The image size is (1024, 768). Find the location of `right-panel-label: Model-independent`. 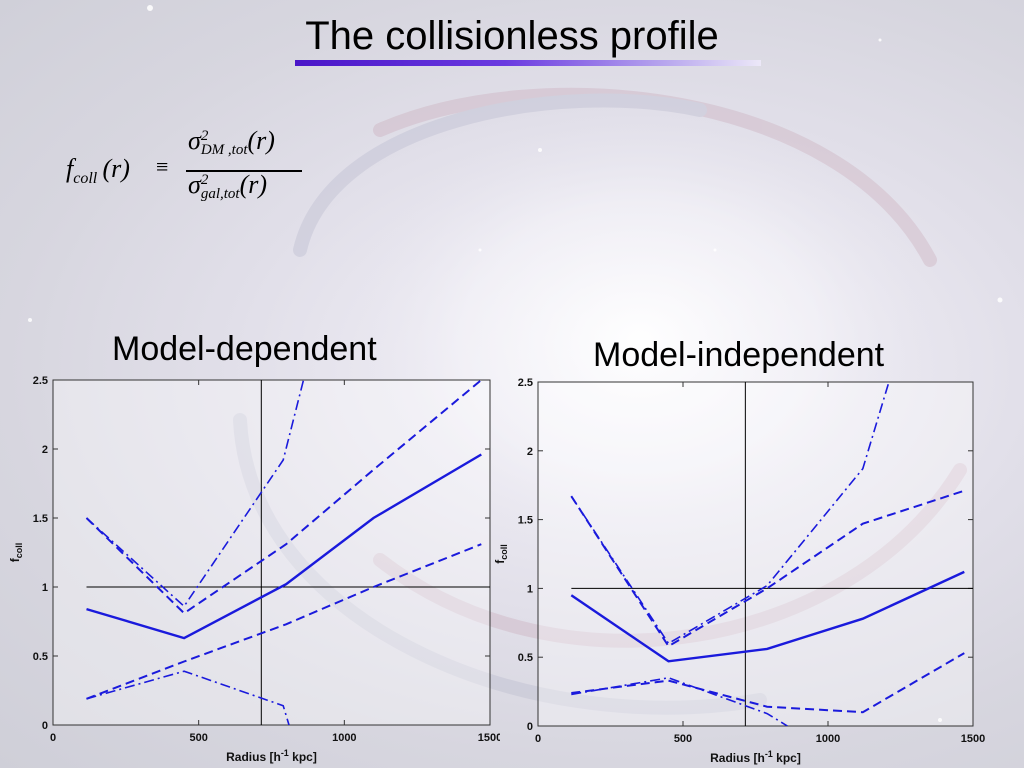

right-panel-label: Model-independent is located at coordinates (739, 355).